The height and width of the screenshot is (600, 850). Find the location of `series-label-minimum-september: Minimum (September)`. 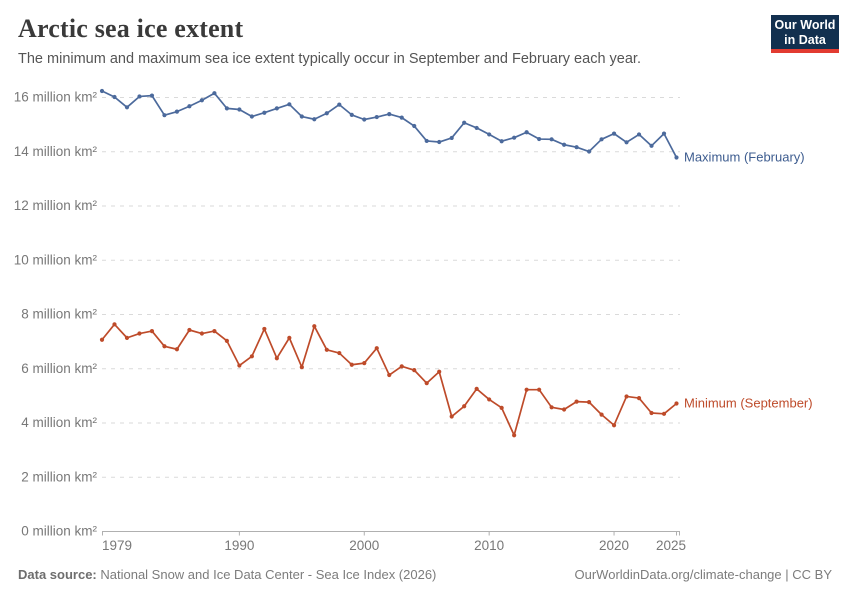

series-label-minimum-september: Minimum (September) is located at coordinates (748, 403).